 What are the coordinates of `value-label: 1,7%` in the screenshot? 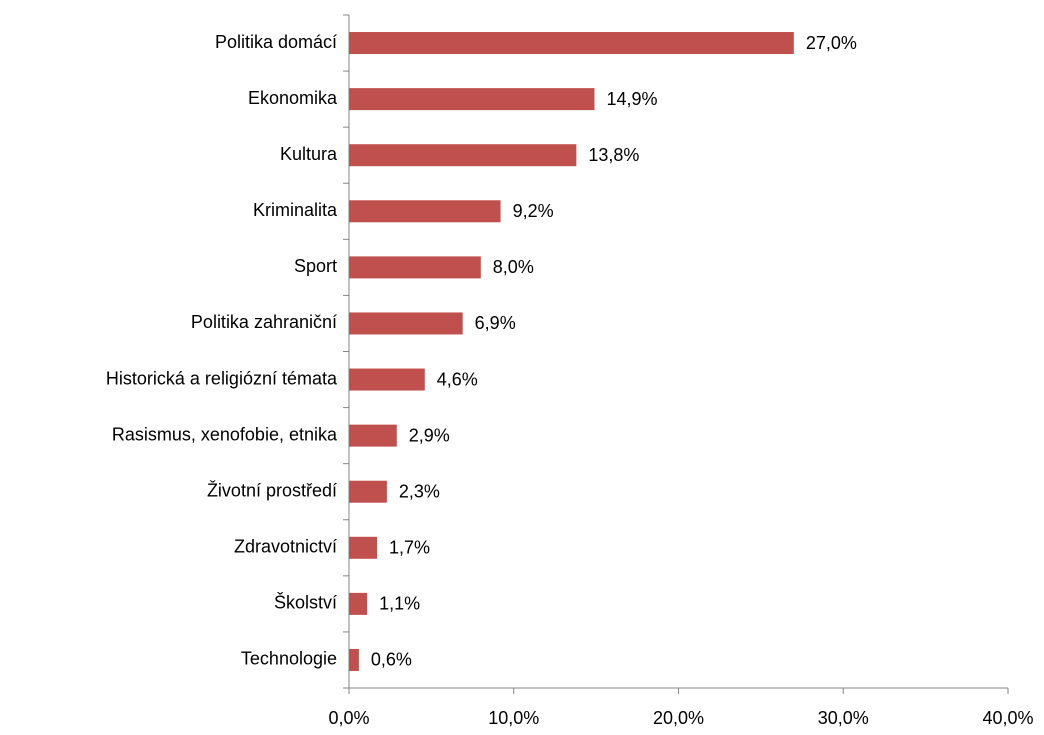 It's located at (409, 548).